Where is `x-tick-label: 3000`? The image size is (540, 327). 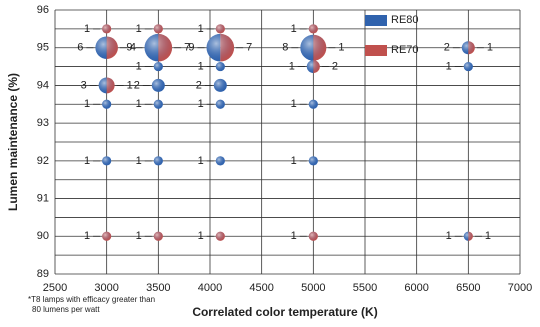 x-tick-label: 3000 is located at coordinates (106, 288).